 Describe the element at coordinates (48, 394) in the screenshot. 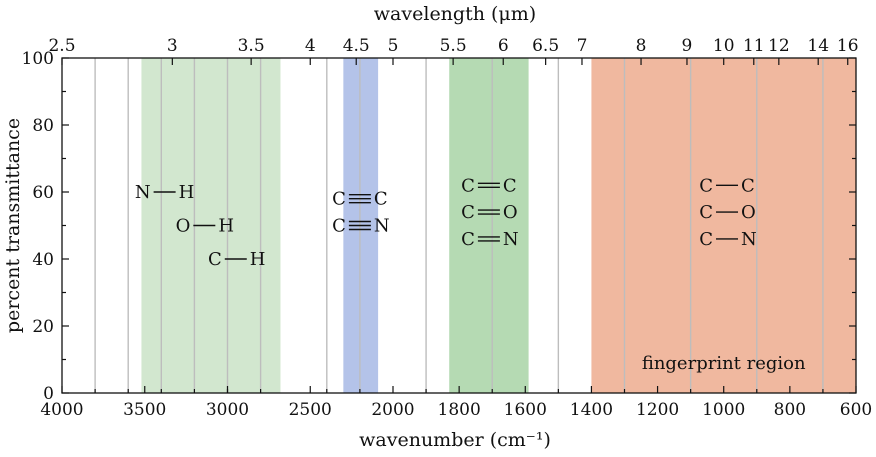

I see `y-tick-label: 0` at that location.